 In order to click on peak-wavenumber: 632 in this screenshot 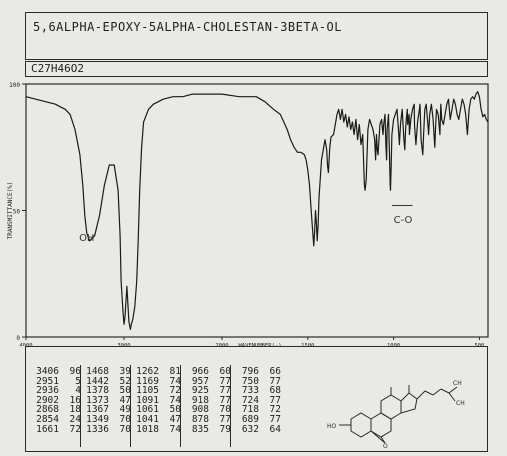, I will do `click(250, 429)`.